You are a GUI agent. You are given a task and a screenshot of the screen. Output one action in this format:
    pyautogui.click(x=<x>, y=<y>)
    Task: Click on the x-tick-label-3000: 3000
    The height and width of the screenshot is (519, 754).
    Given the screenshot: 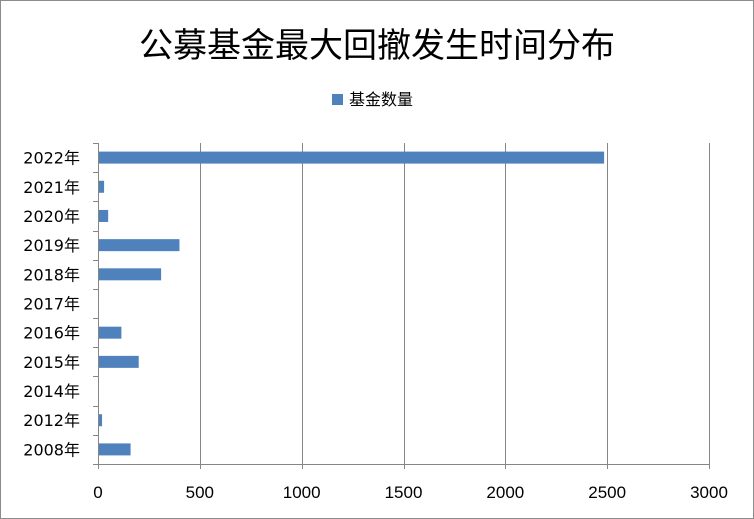 What is the action you would take?
    pyautogui.click(x=709, y=492)
    